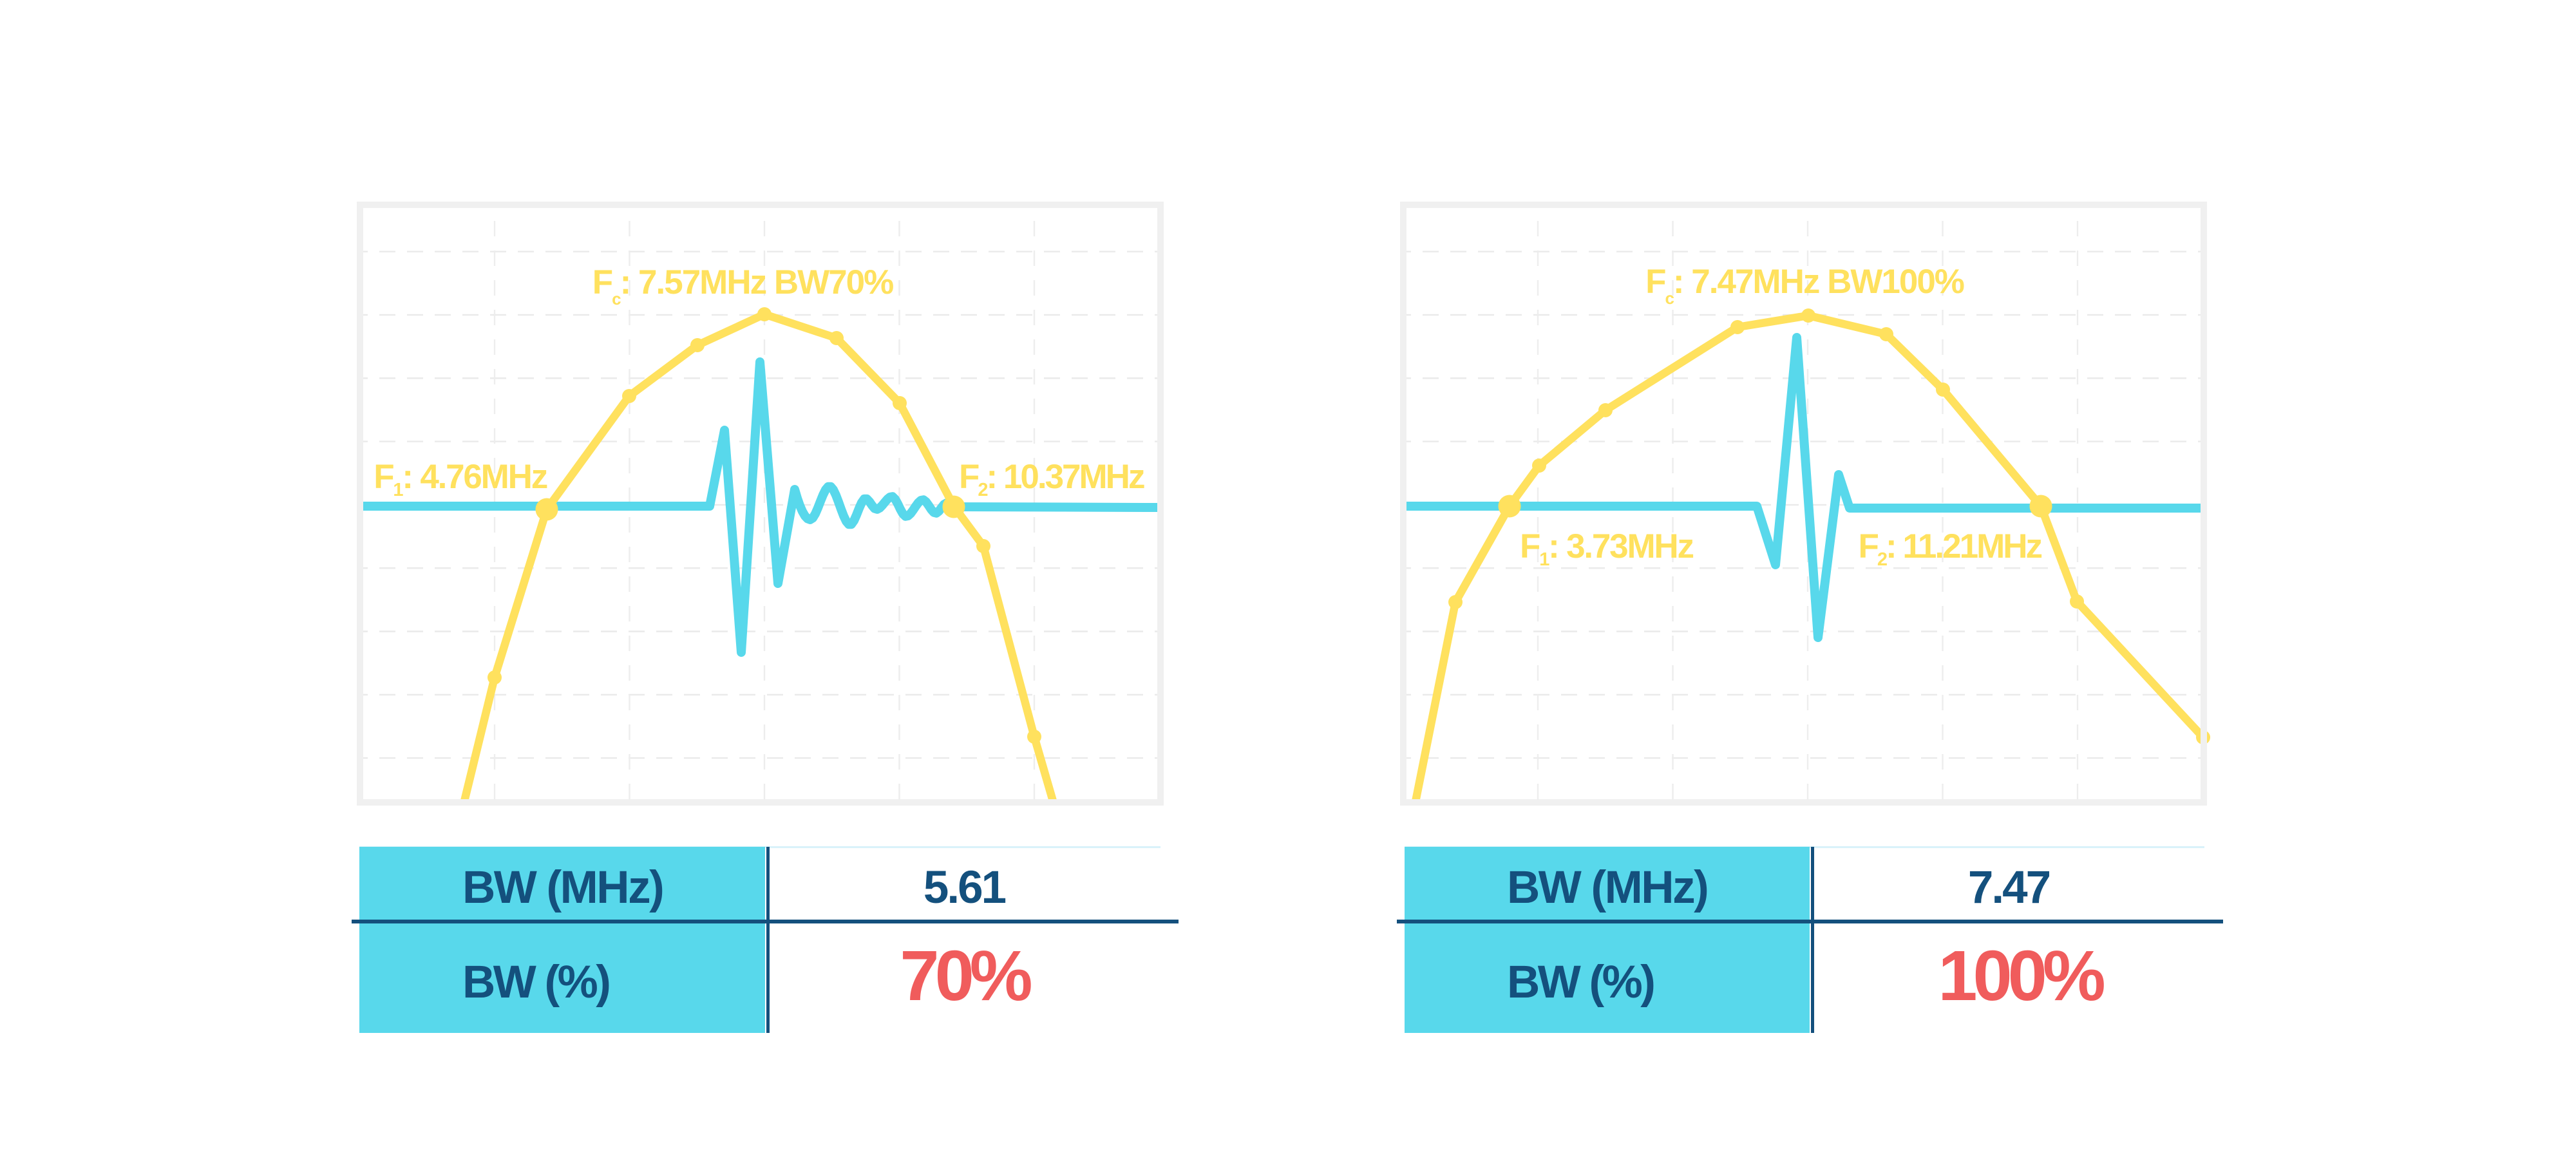 The image size is (2576, 1154). Describe the element at coordinates (2009, 887) in the screenshot. I see `svg-text: 7.47` at that location.